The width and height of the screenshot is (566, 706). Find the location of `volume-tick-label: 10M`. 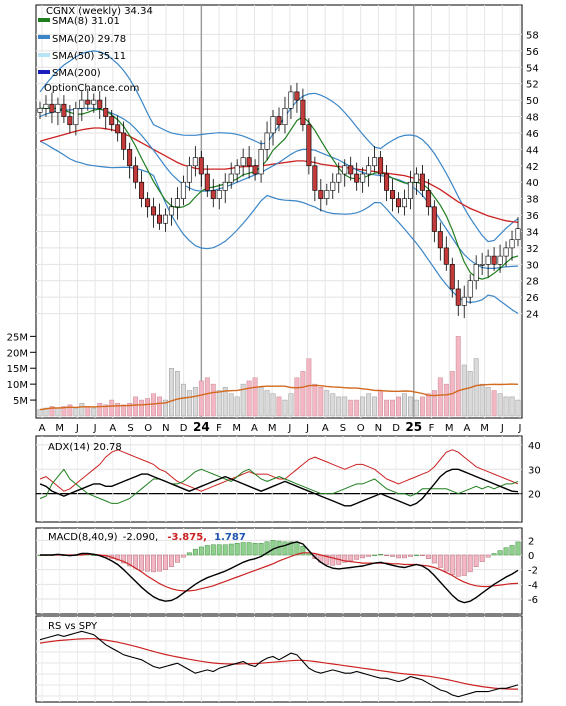

volume-tick-label: 10M is located at coordinates (17, 385).